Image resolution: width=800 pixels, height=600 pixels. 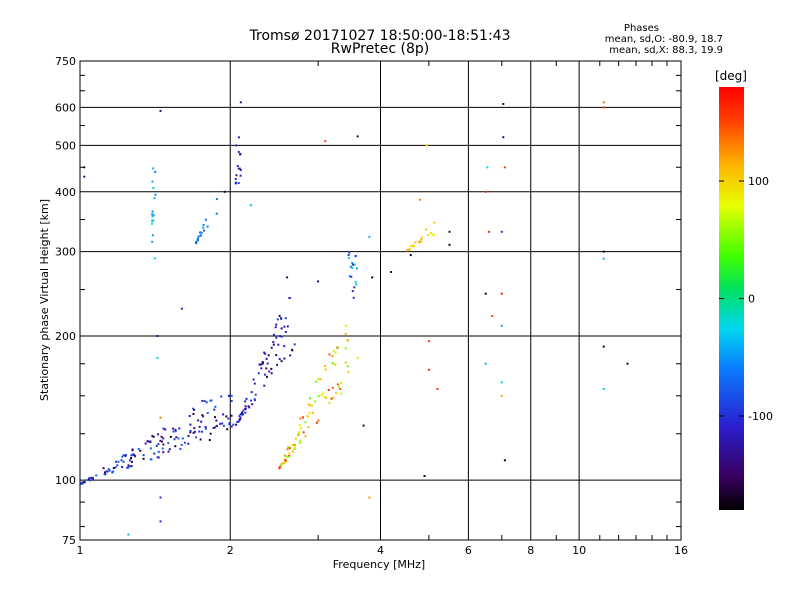 What do you see at coordinates (758, 181) in the screenshot?
I see `colorbar-tick-label: 100` at bounding box center [758, 181].